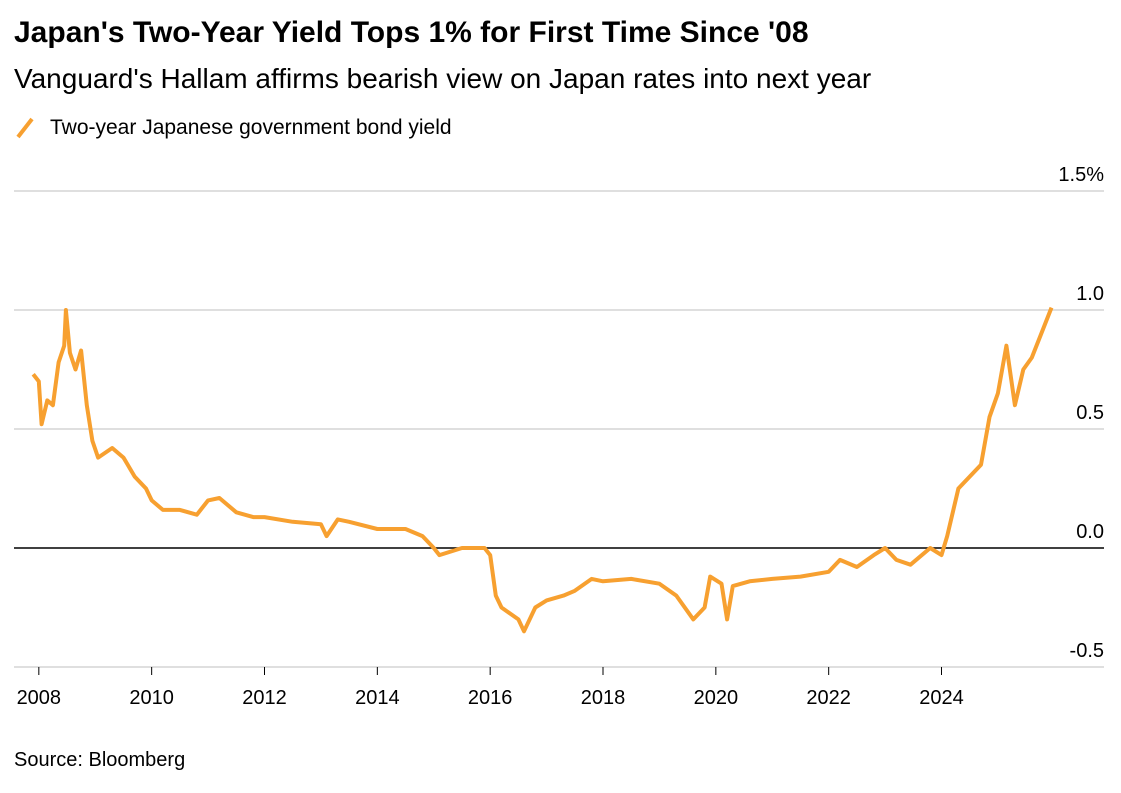 This screenshot has width=1121, height=793. What do you see at coordinates (1090, 413) in the screenshot?
I see `y-tick-label: 0.5` at bounding box center [1090, 413].